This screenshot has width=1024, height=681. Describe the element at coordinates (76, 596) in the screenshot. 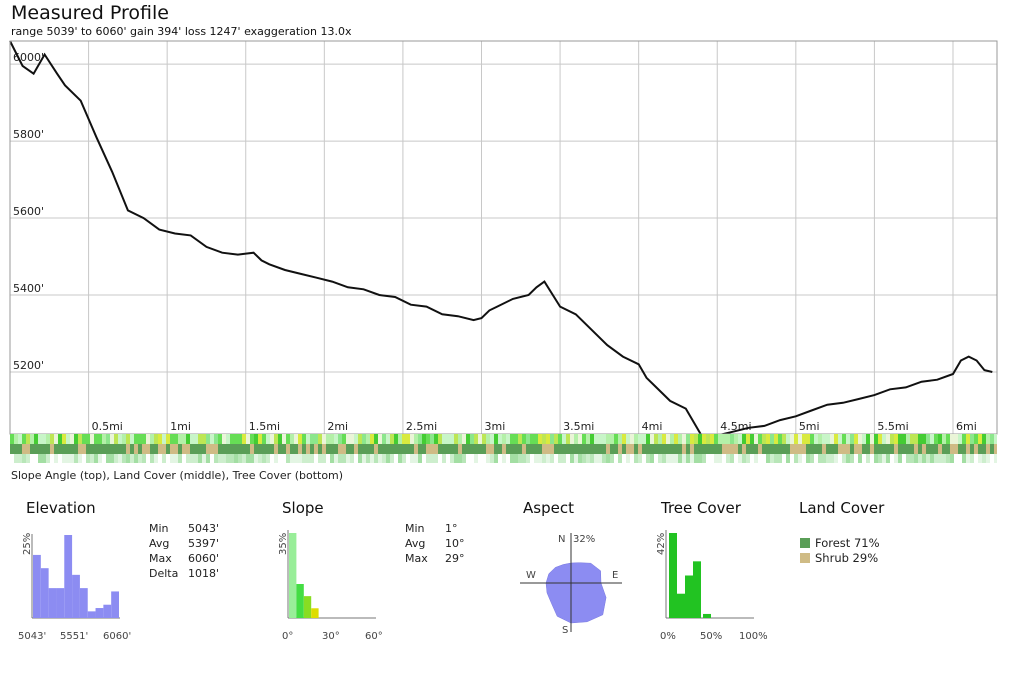

I see `histogram-bar` at that location.